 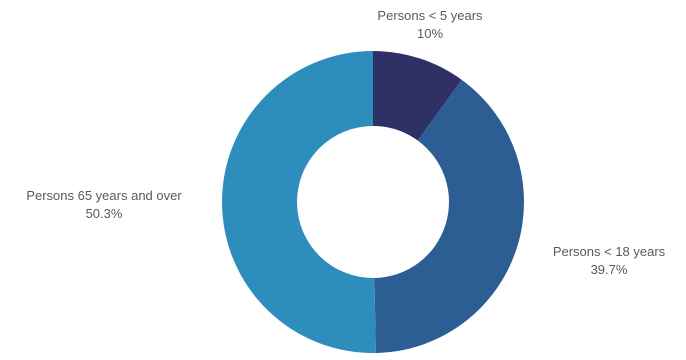 I want to click on slice-value-label-2: 50.3%, so click(x=104, y=213).